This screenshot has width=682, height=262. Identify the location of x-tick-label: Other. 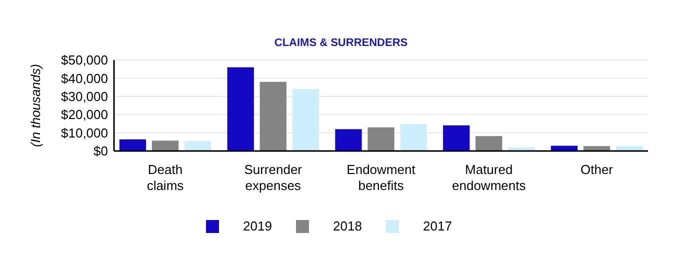
(597, 169).